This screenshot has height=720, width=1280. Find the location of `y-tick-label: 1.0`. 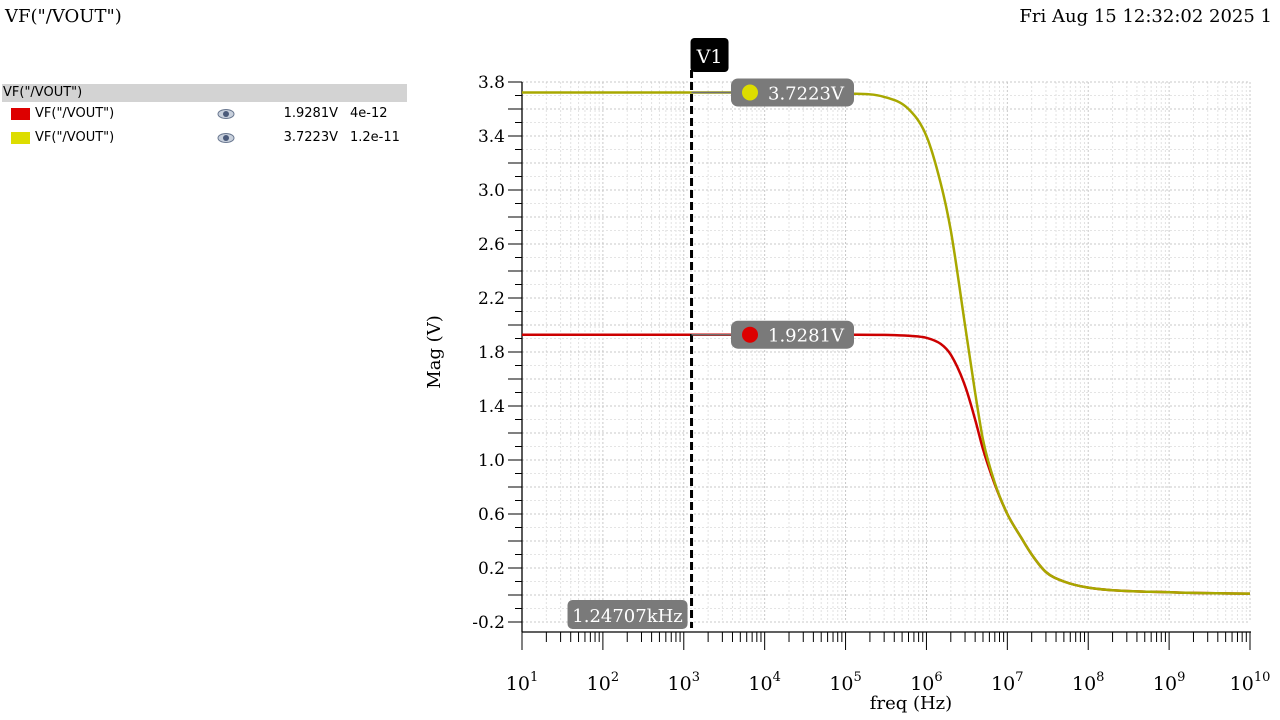

y-tick-label: 1.0 is located at coordinates (491, 461).